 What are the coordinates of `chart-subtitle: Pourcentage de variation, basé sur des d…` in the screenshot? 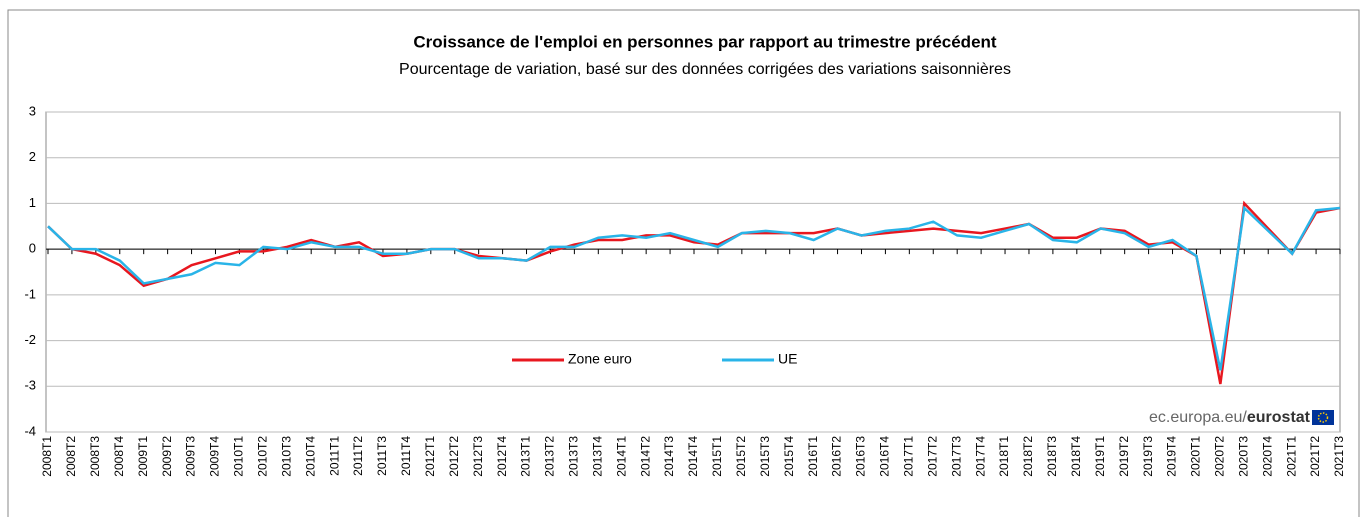 It's located at (705, 69).